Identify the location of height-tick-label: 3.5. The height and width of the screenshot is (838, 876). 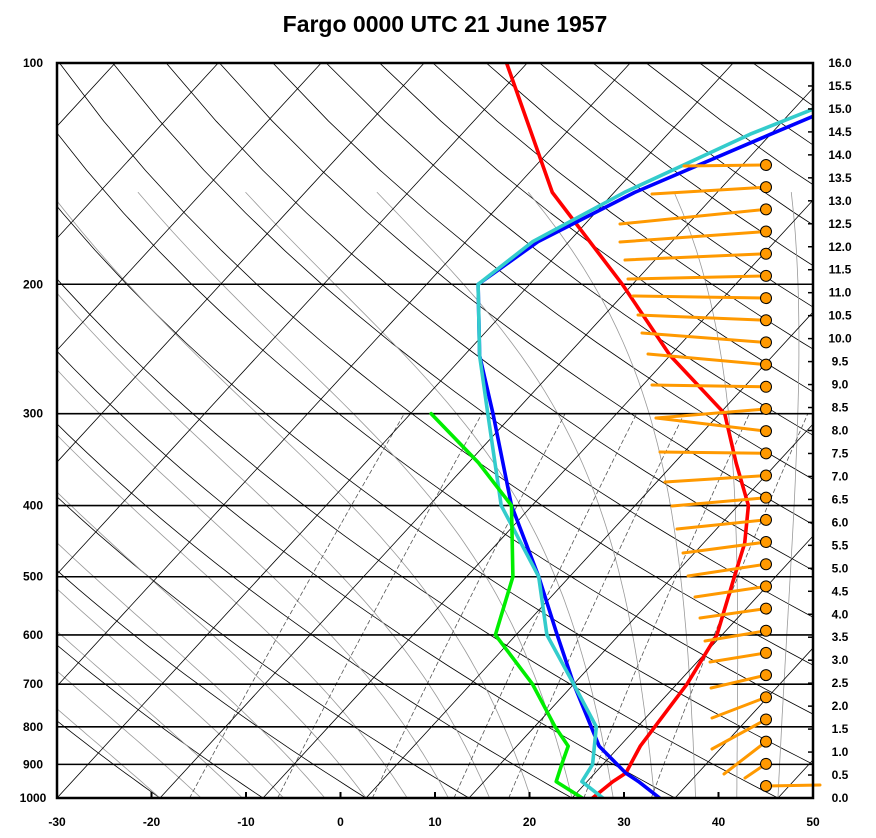
(840, 637).